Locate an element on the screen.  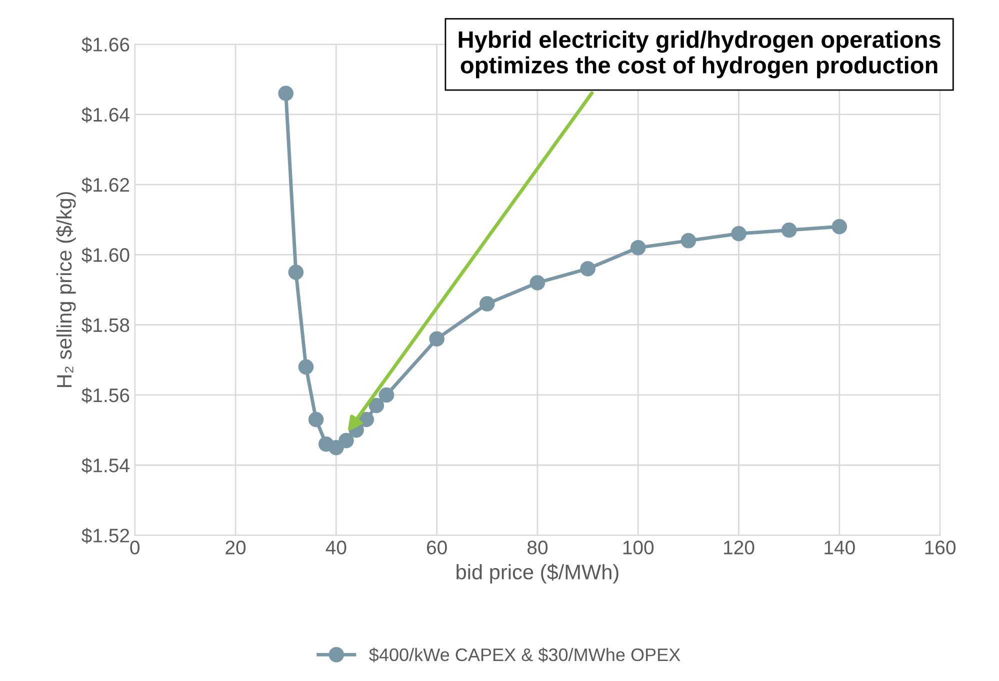
x-tick-label: 0 is located at coordinates (135, 547).